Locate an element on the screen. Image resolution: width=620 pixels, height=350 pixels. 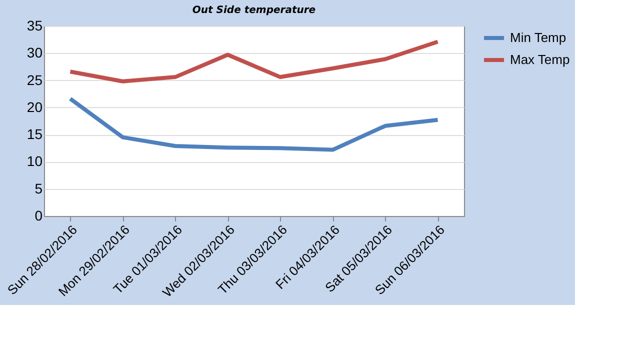
y-tick-label: 15 is located at coordinates (34, 134).